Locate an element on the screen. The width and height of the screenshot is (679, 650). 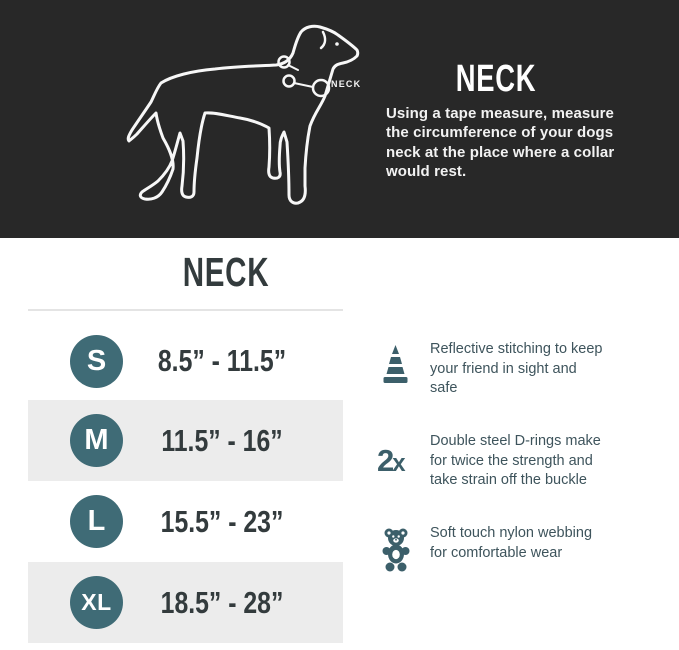
size-badge-xl: XL is located at coordinates (96, 602).